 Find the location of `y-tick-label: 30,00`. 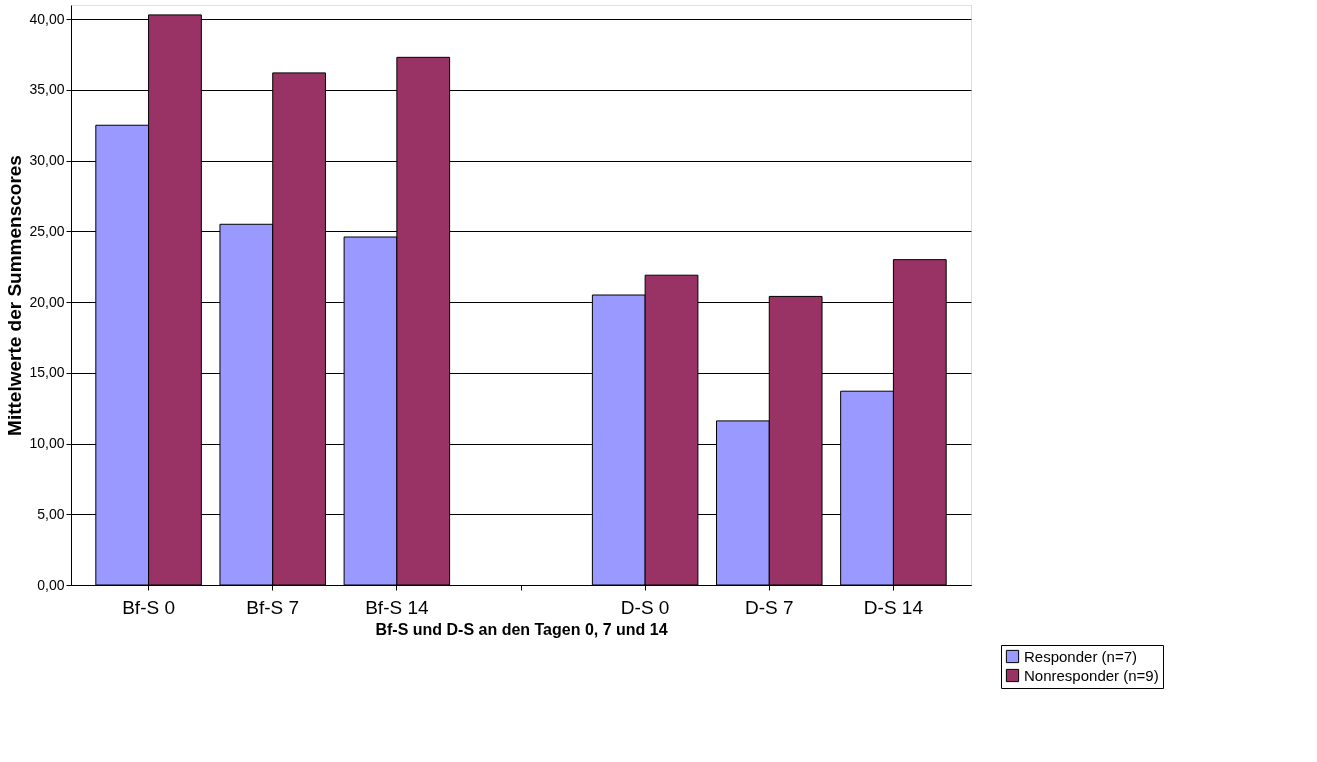

y-tick-label: 30,00 is located at coordinates (47, 160).